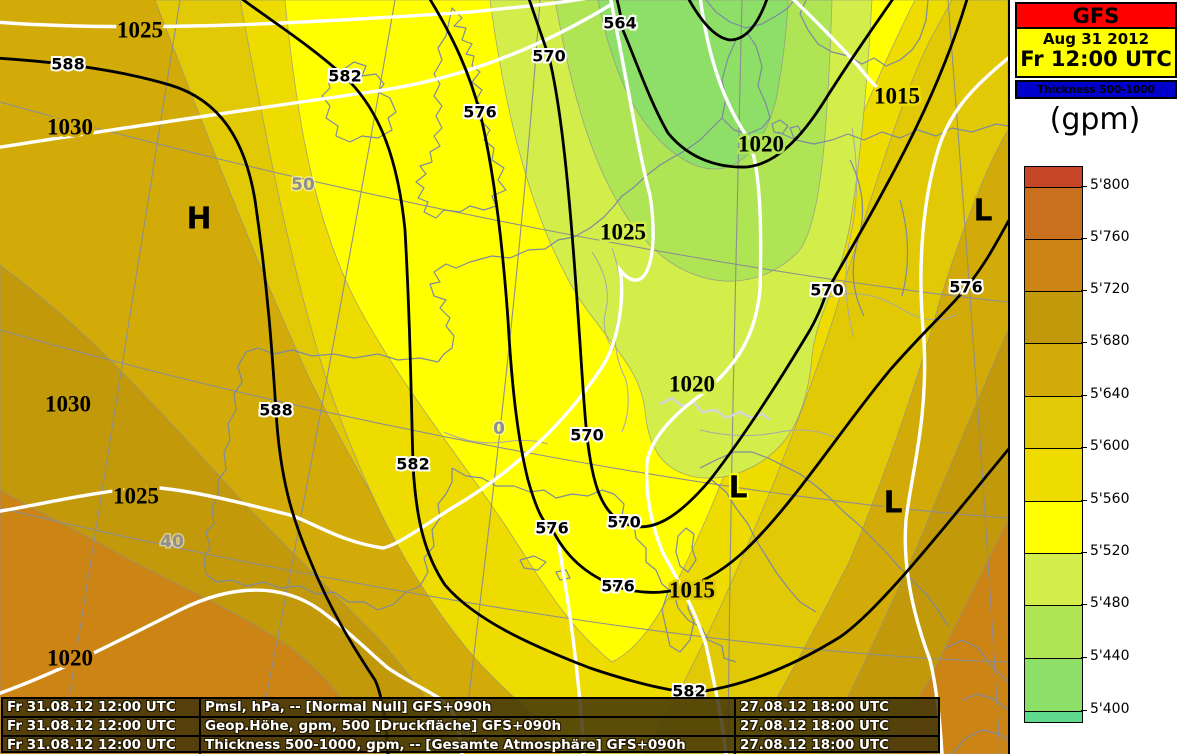  What do you see at coordinates (1110, 289) in the screenshot?
I see `tick-label: 5'720` at bounding box center [1110, 289].